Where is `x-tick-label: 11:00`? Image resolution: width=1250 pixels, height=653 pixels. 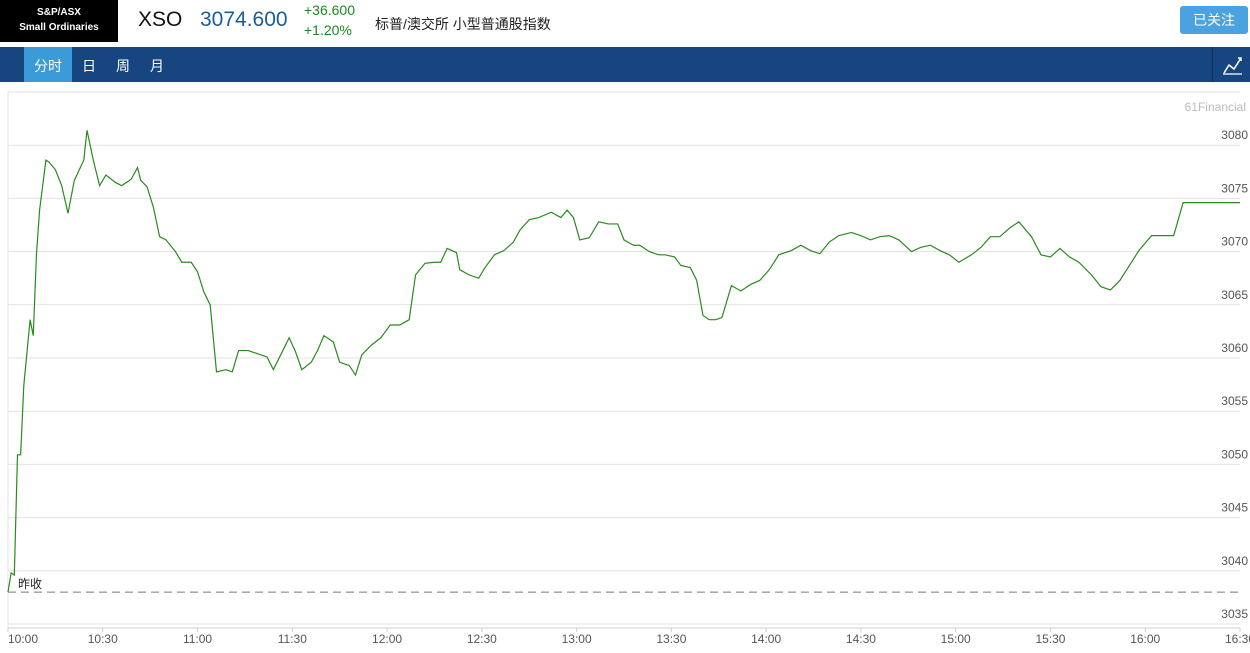
x-tick-label: 11:00 is located at coordinates (197, 639).